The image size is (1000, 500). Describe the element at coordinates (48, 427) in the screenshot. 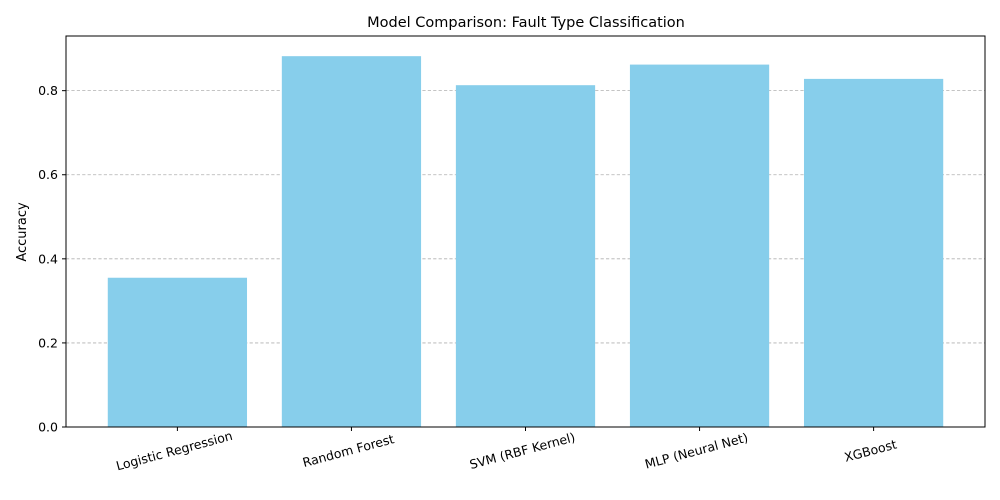

I see `y-tick-label: 0.0` at that location.